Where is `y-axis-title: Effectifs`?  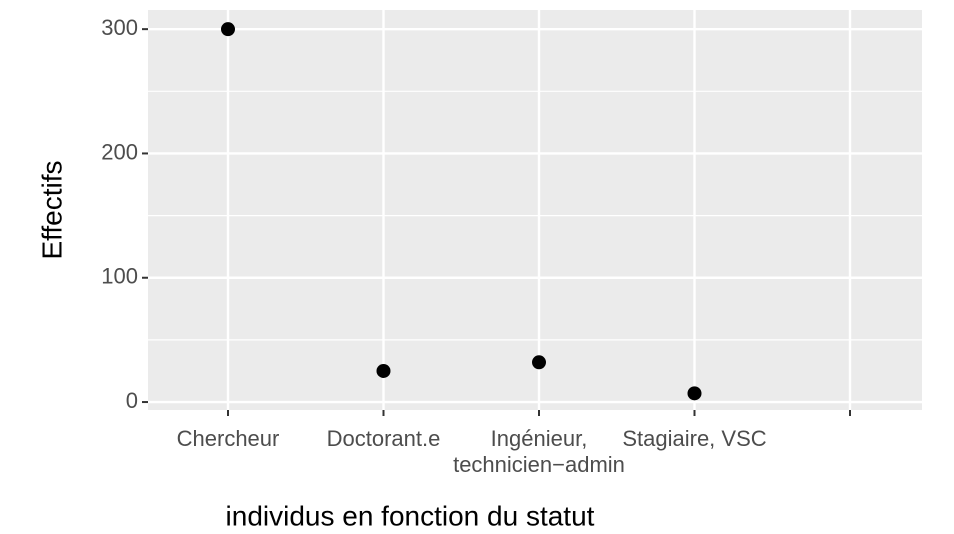
y-axis-title: Effectifs is located at coordinates (51, 209).